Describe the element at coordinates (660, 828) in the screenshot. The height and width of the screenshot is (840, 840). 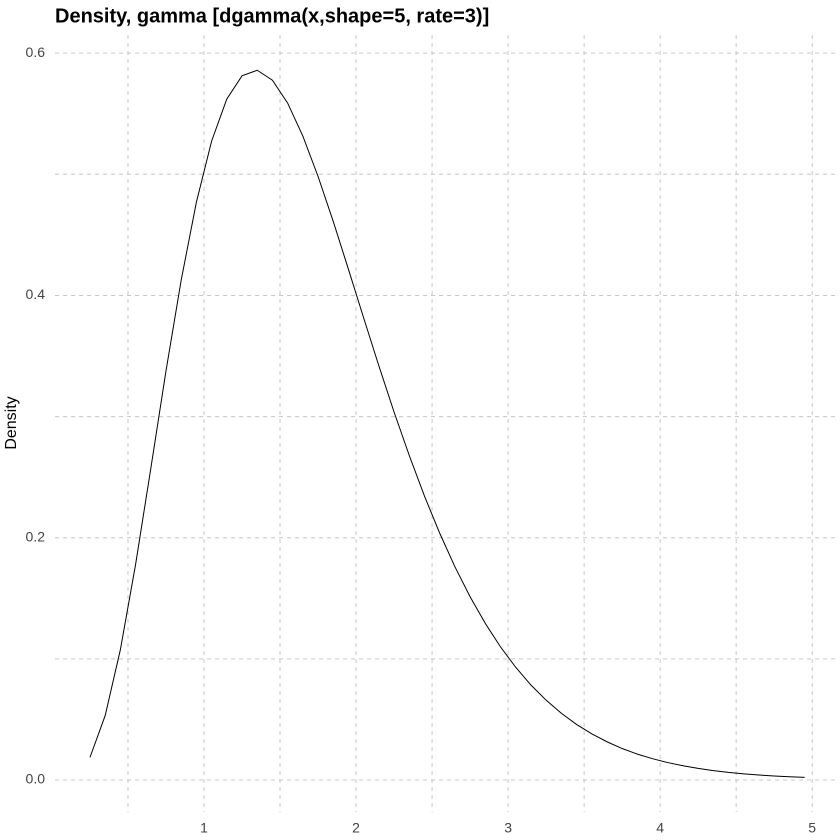
I see `x-tick-label: 4` at that location.